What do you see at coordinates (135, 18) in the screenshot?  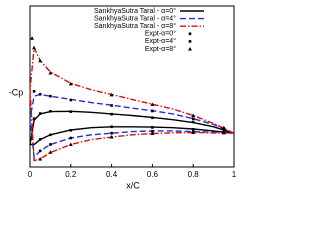 I see `legend-label: SankhyaSutra Taral - α=4°` at bounding box center [135, 18].